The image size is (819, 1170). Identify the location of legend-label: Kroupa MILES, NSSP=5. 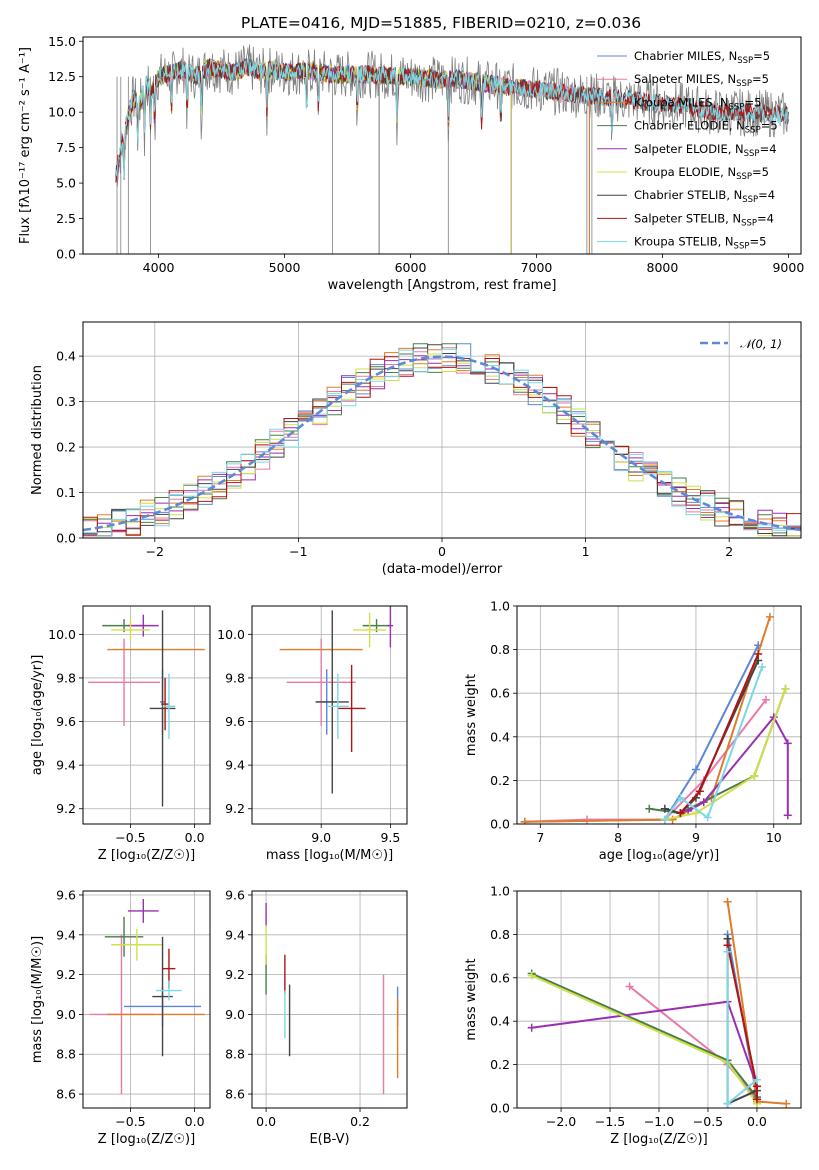
(697, 103).